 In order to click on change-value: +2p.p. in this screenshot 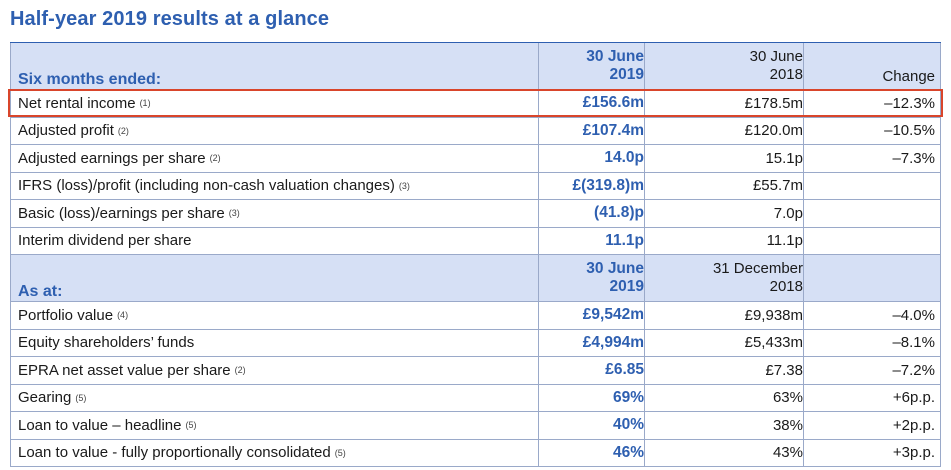, I will do `click(913, 425)`.